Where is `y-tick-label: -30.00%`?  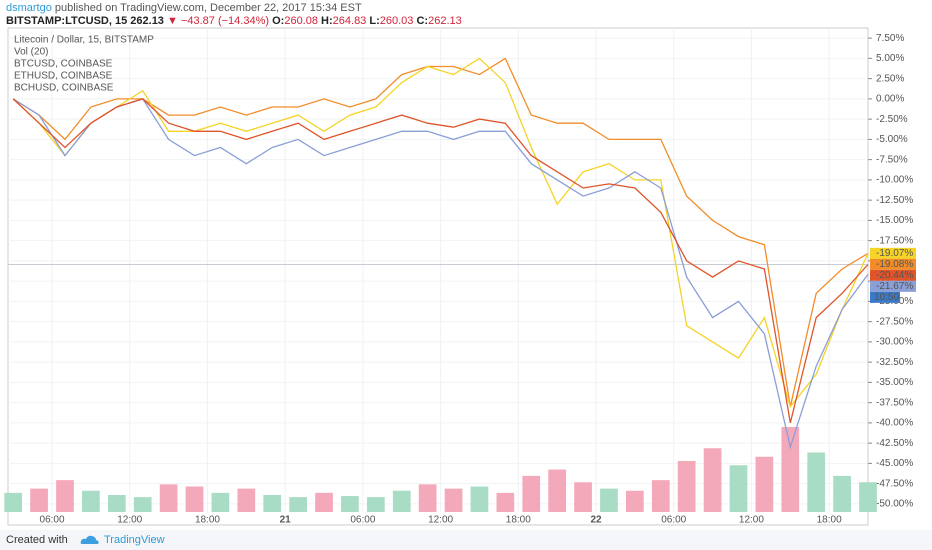 y-tick-label: -30.00% is located at coordinates (894, 342).